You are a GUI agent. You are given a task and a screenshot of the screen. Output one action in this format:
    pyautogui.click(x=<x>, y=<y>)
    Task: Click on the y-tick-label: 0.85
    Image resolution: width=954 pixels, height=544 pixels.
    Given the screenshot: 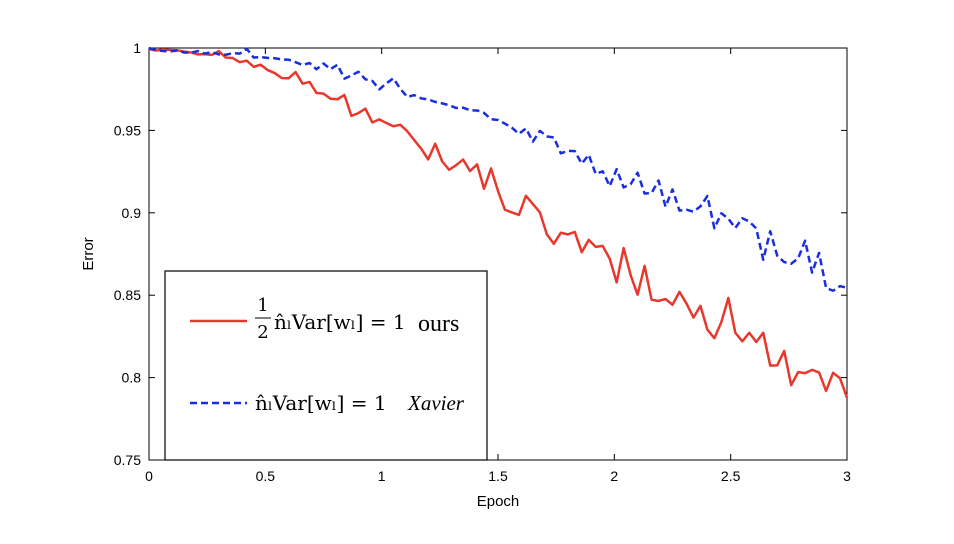 What is the action you would take?
    pyautogui.click(x=127, y=295)
    